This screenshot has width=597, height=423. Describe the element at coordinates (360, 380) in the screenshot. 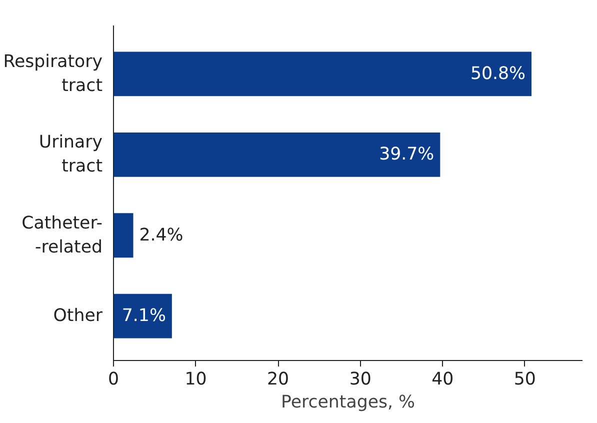

I see `x-tick-label: 30` at that location.